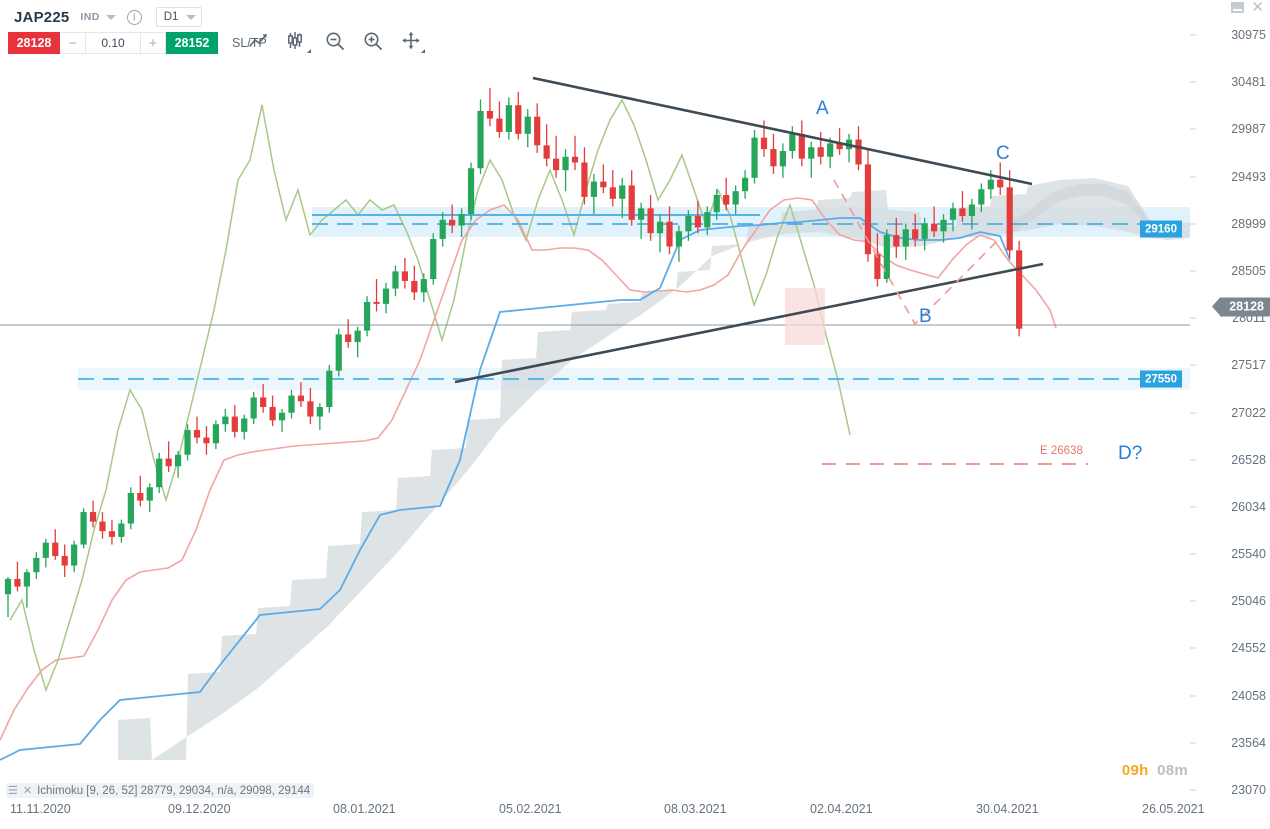 The image size is (1270, 829). I want to click on trade-panel: 28128 − 0.10 + 28152 SL/TP, so click(137, 43).